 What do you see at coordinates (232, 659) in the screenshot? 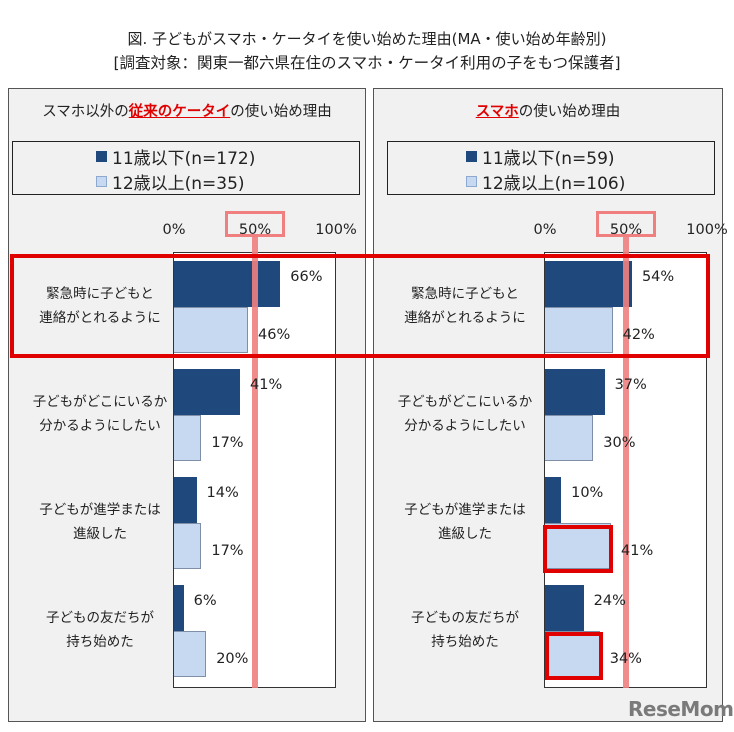
I see `value-label: 20%` at bounding box center [232, 659].